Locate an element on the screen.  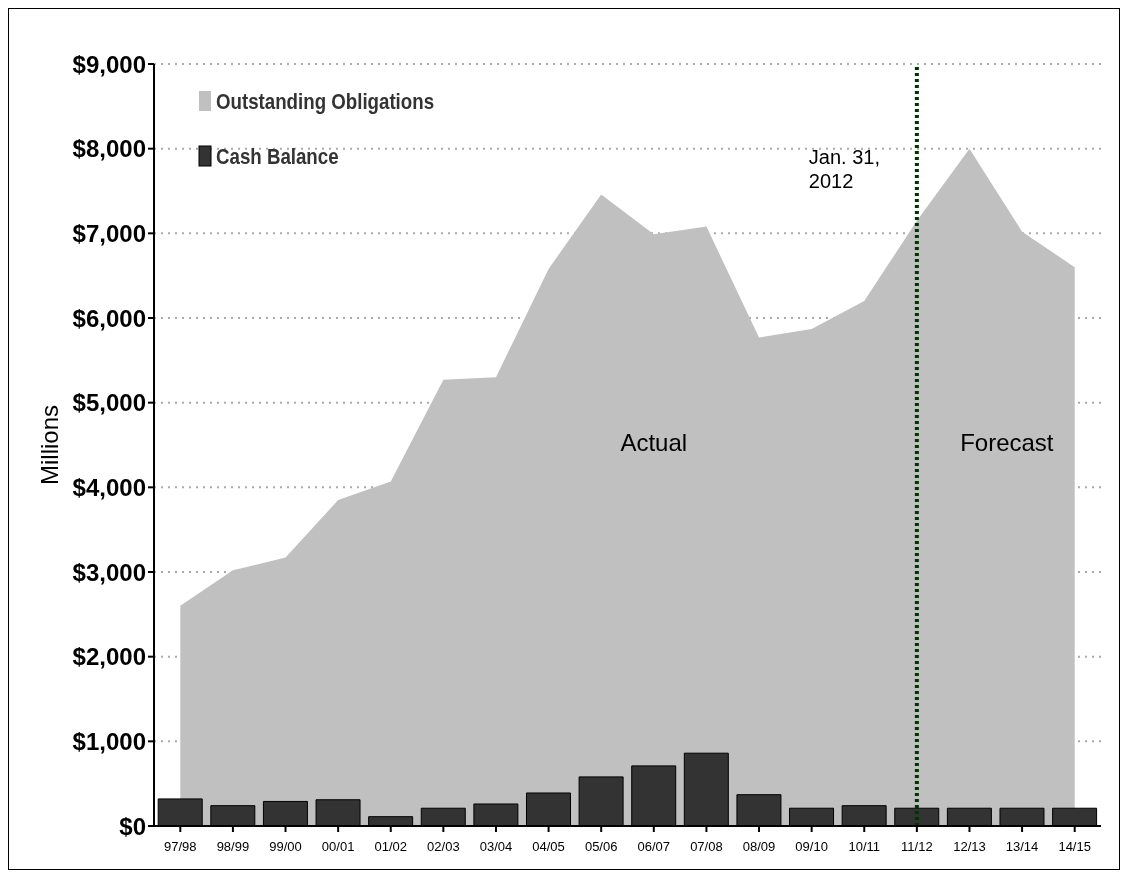
x-tick-label: 03/04 is located at coordinates (496, 847).